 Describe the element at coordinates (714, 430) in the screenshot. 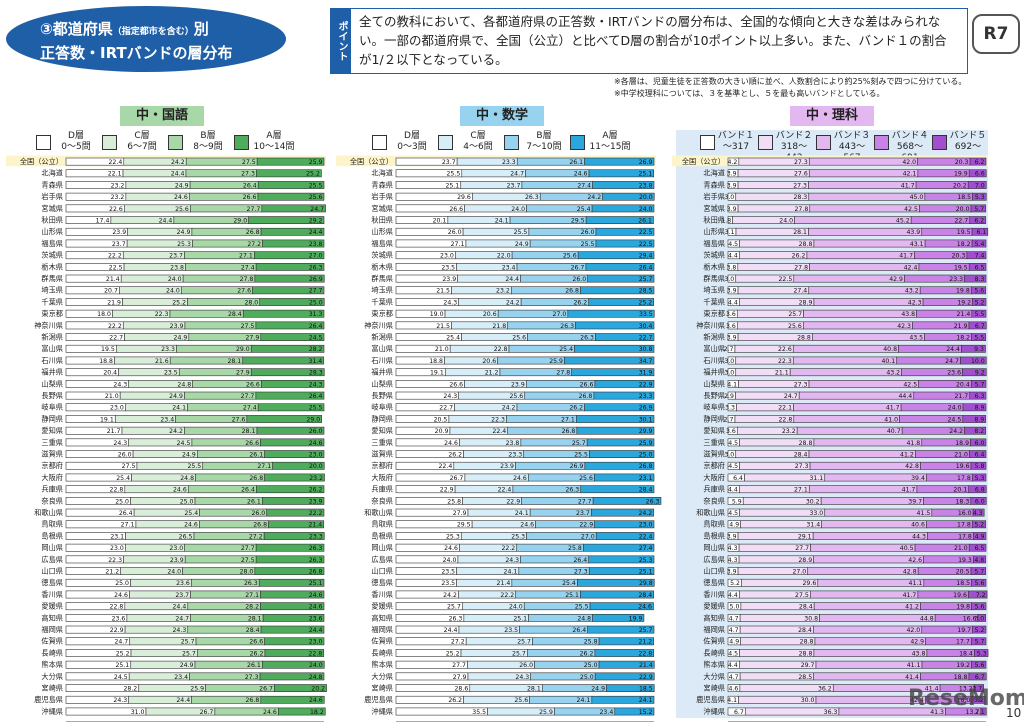

I see `category-label: 愛知県` at that location.